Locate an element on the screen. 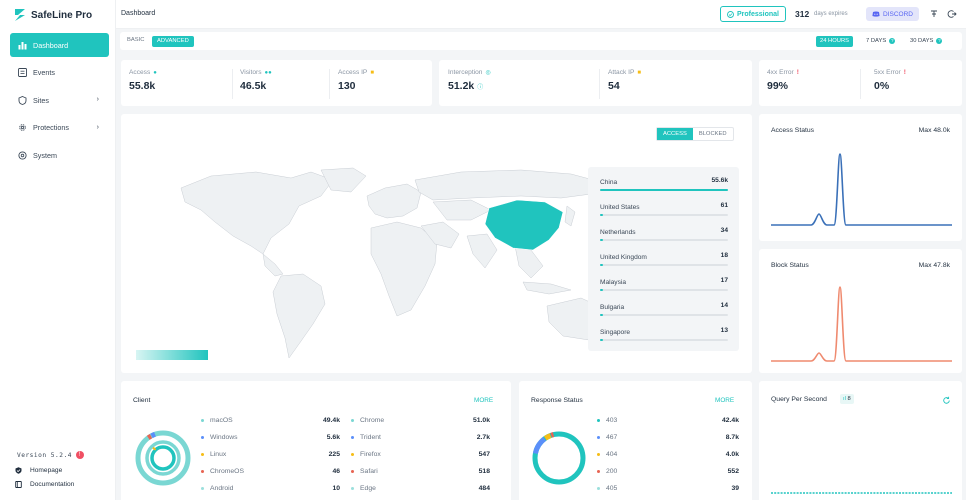 The height and width of the screenshot is (500, 966). legend-name: Firefox is located at coordinates (370, 454).